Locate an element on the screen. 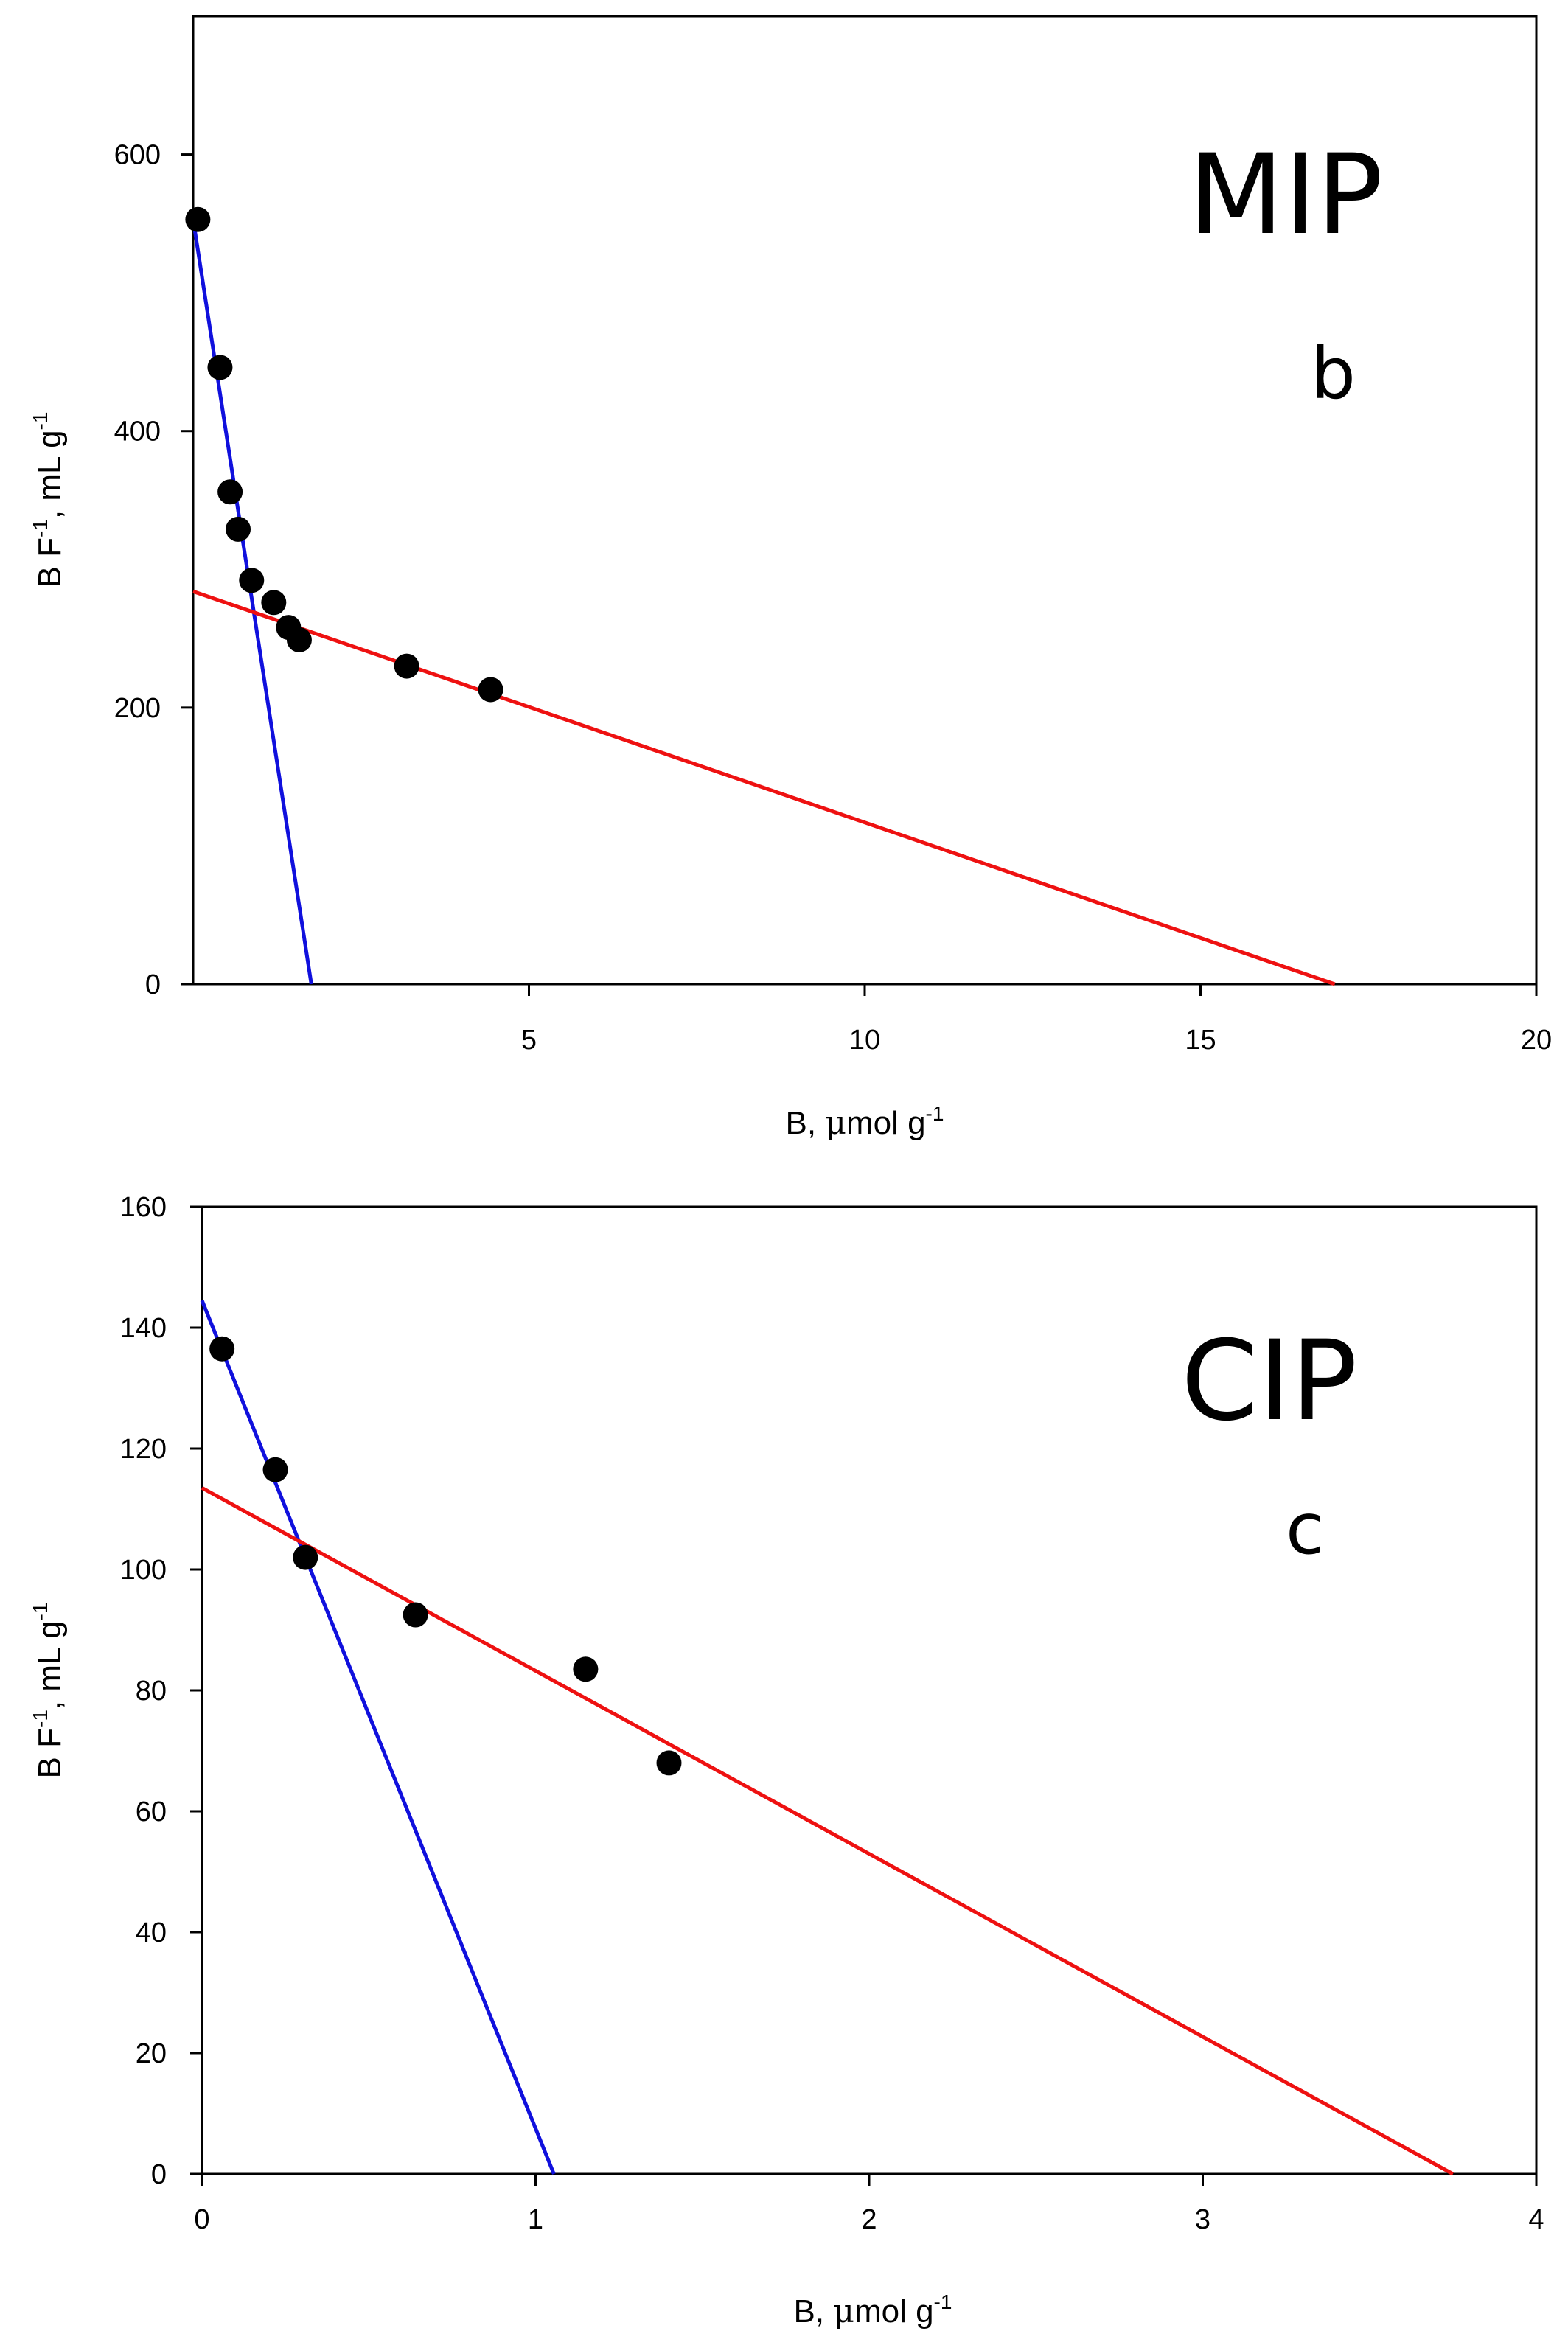  cip-y-axis-title: B F-1, mL g-1 is located at coordinates (48, 1691).